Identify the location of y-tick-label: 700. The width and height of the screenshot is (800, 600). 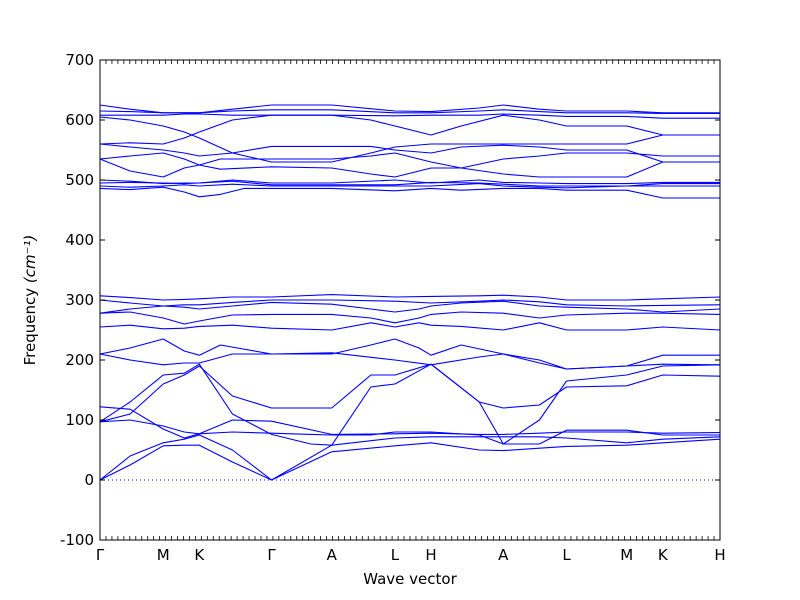
(79, 60).